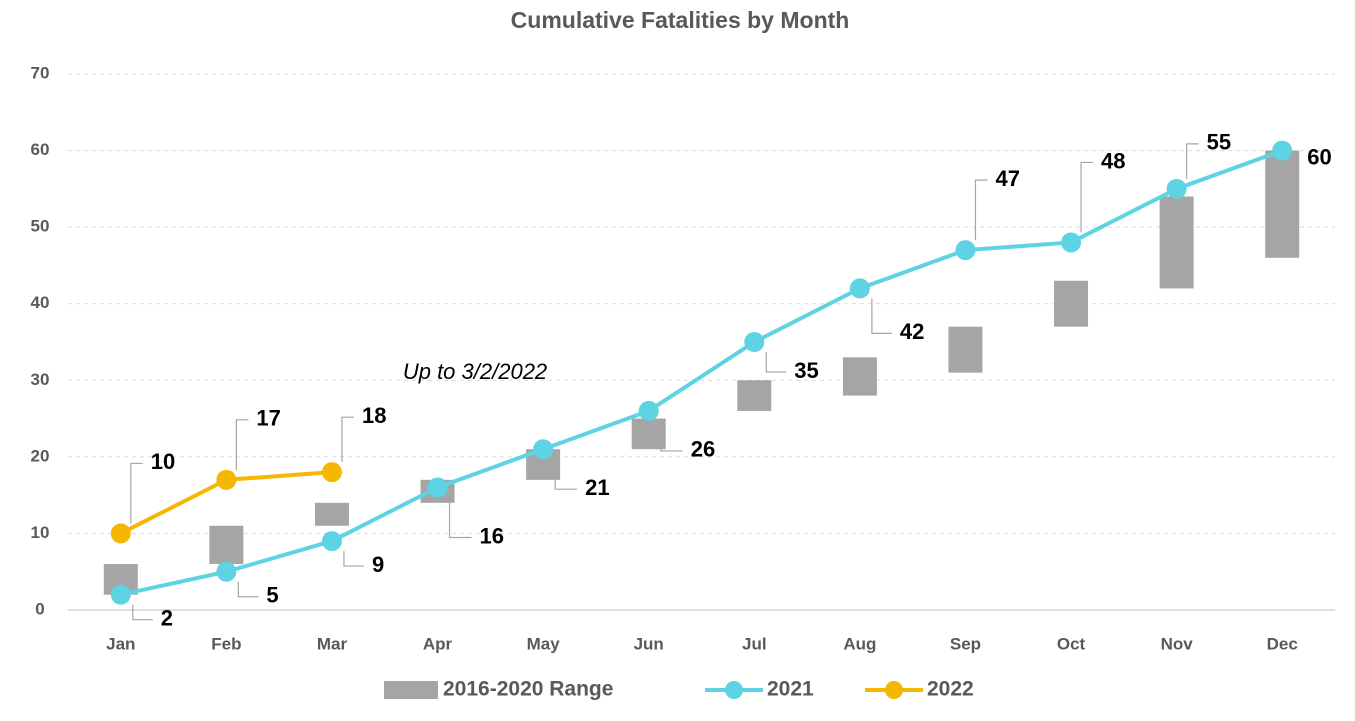 Image resolution: width=1355 pixels, height=721 pixels. I want to click on data-label: 26, so click(703, 449).